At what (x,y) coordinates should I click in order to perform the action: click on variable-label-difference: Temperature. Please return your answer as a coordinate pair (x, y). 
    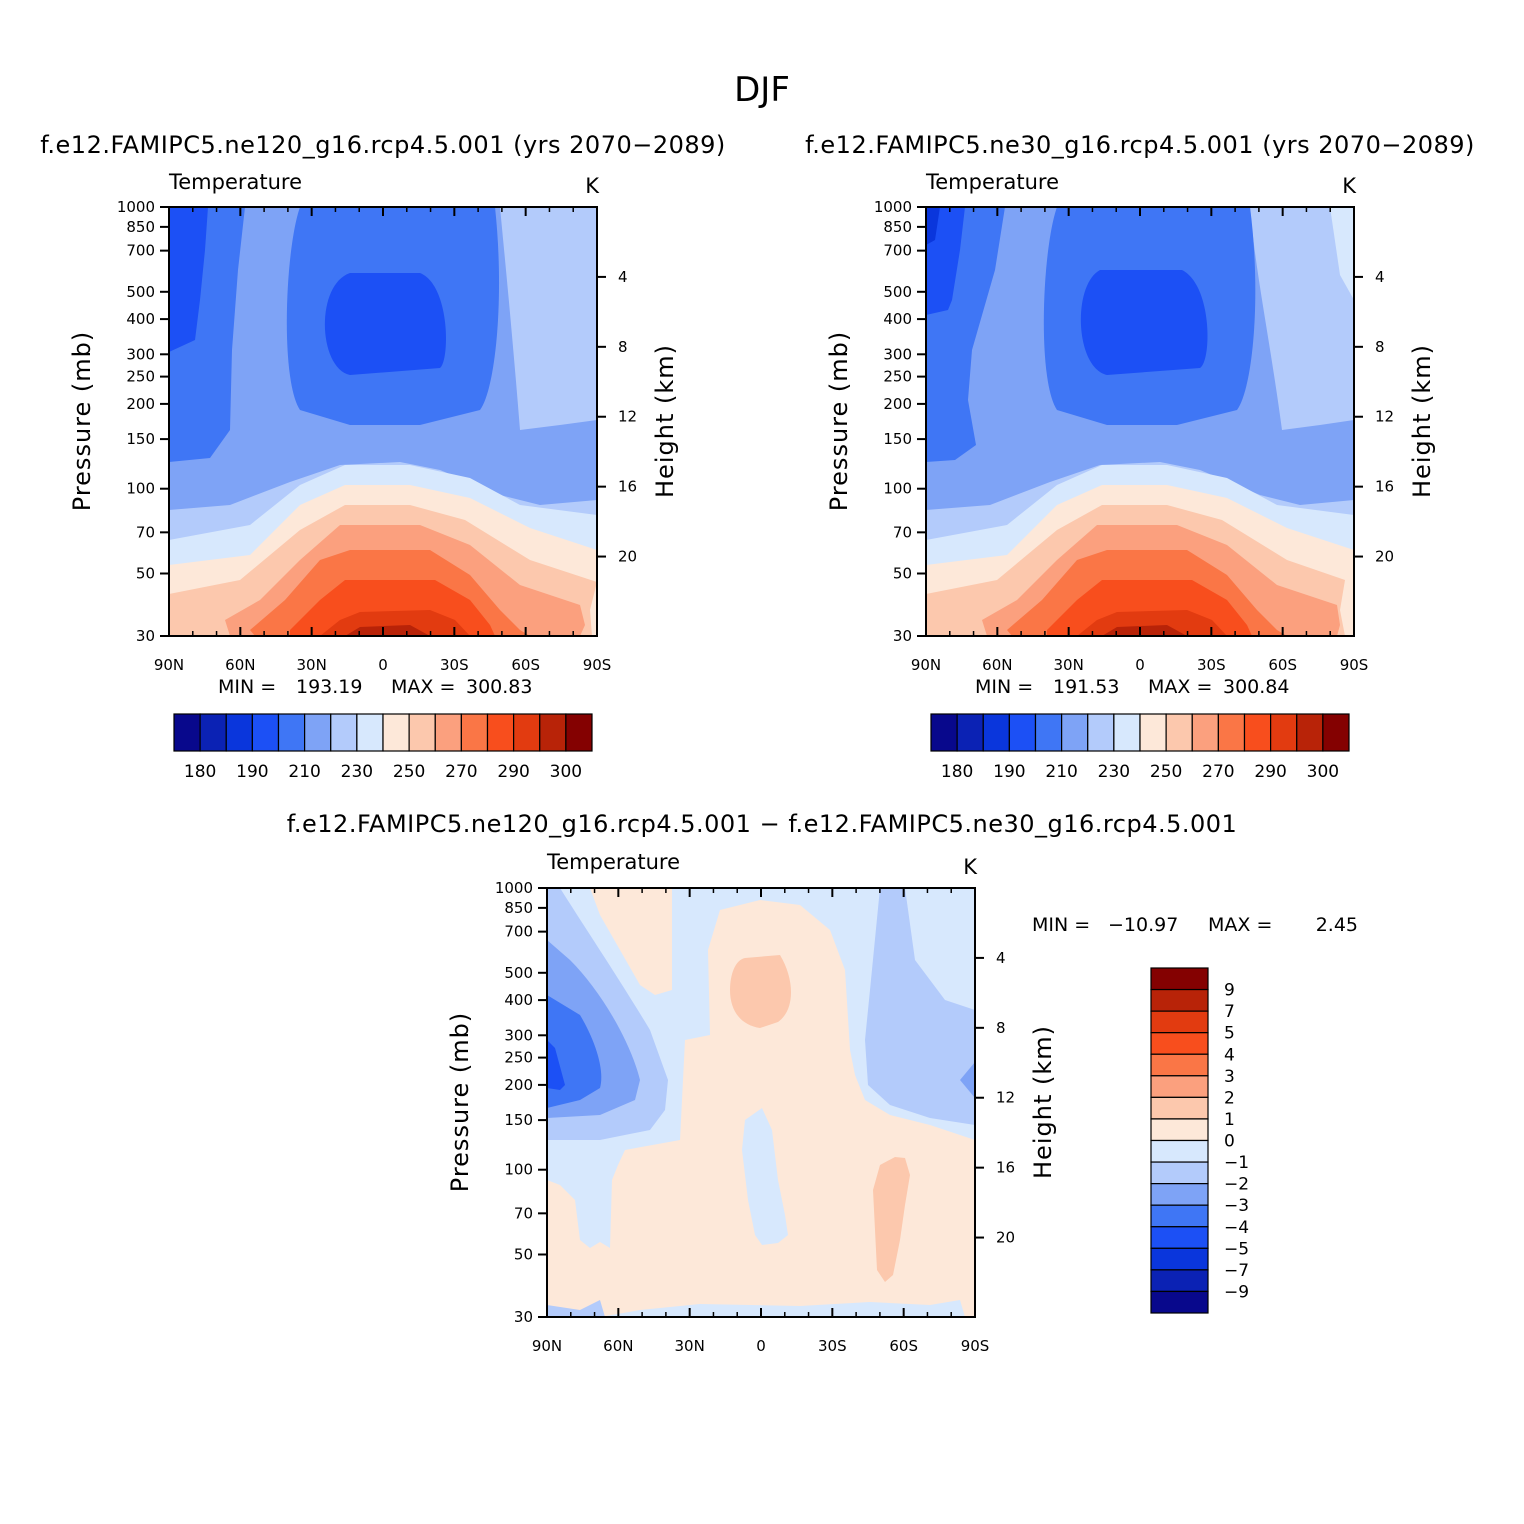
    Looking at the image, I should click on (613, 862).